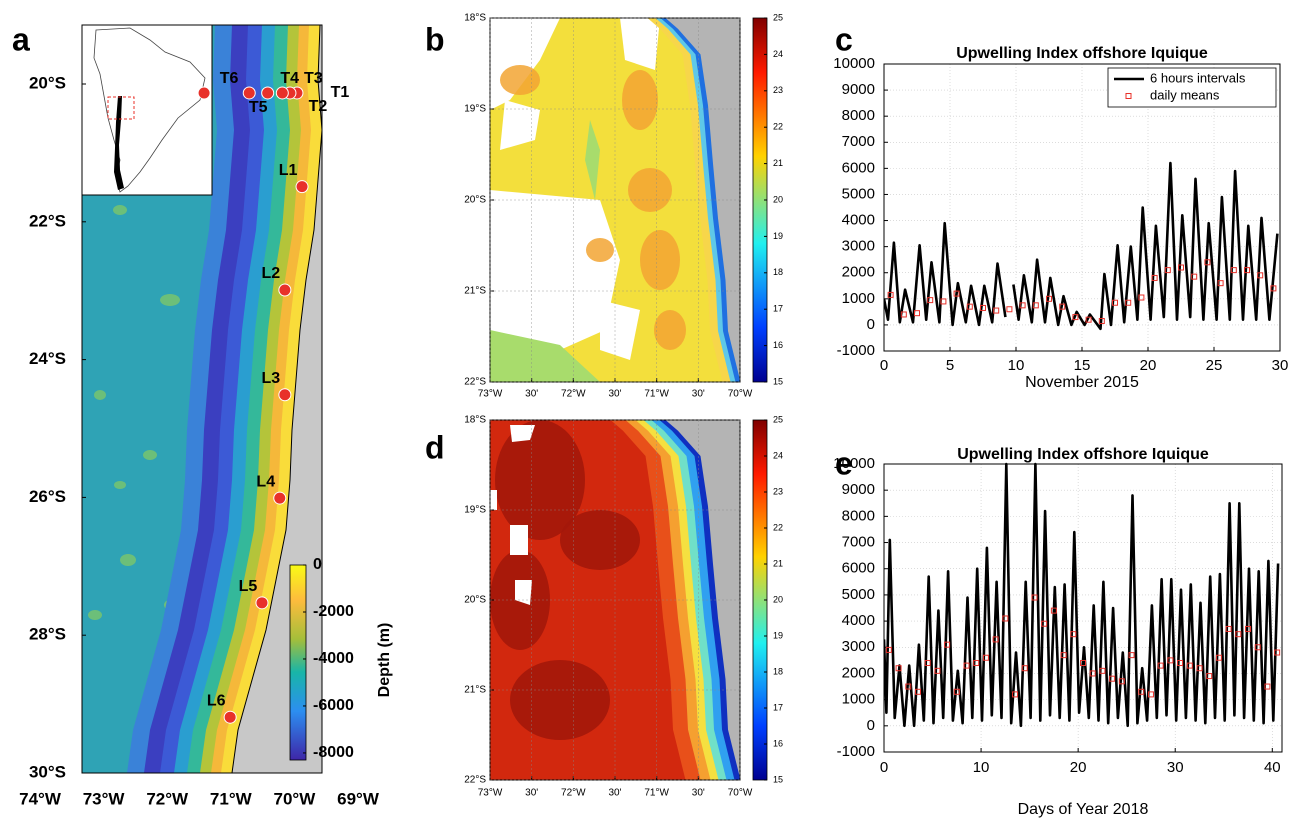 Image resolution: width=1293 pixels, height=819 pixels. Describe the element at coordinates (358, 798) in the screenshot. I see `x-tick-label: 69°W` at that location.